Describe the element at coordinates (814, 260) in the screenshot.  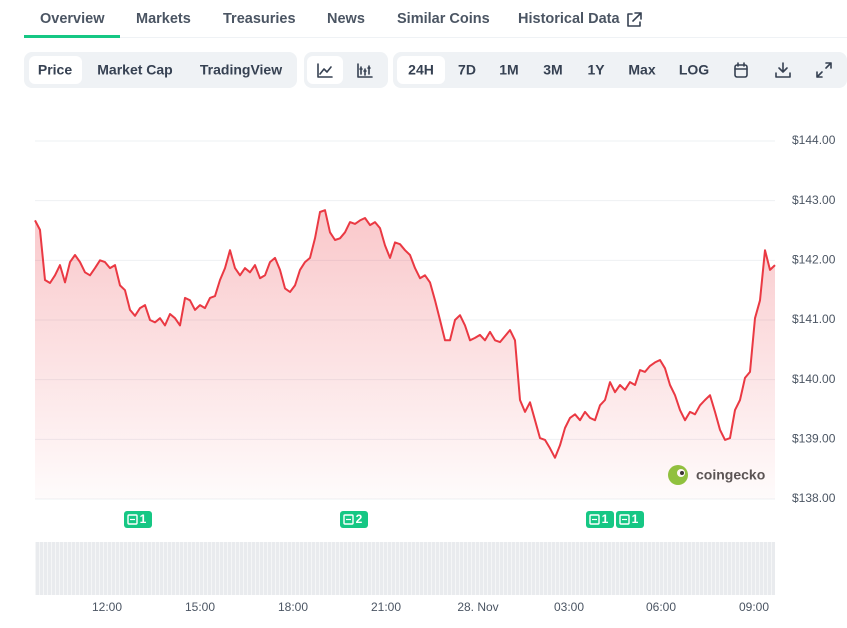
I see `y-tick-label: $142.00` at that location.